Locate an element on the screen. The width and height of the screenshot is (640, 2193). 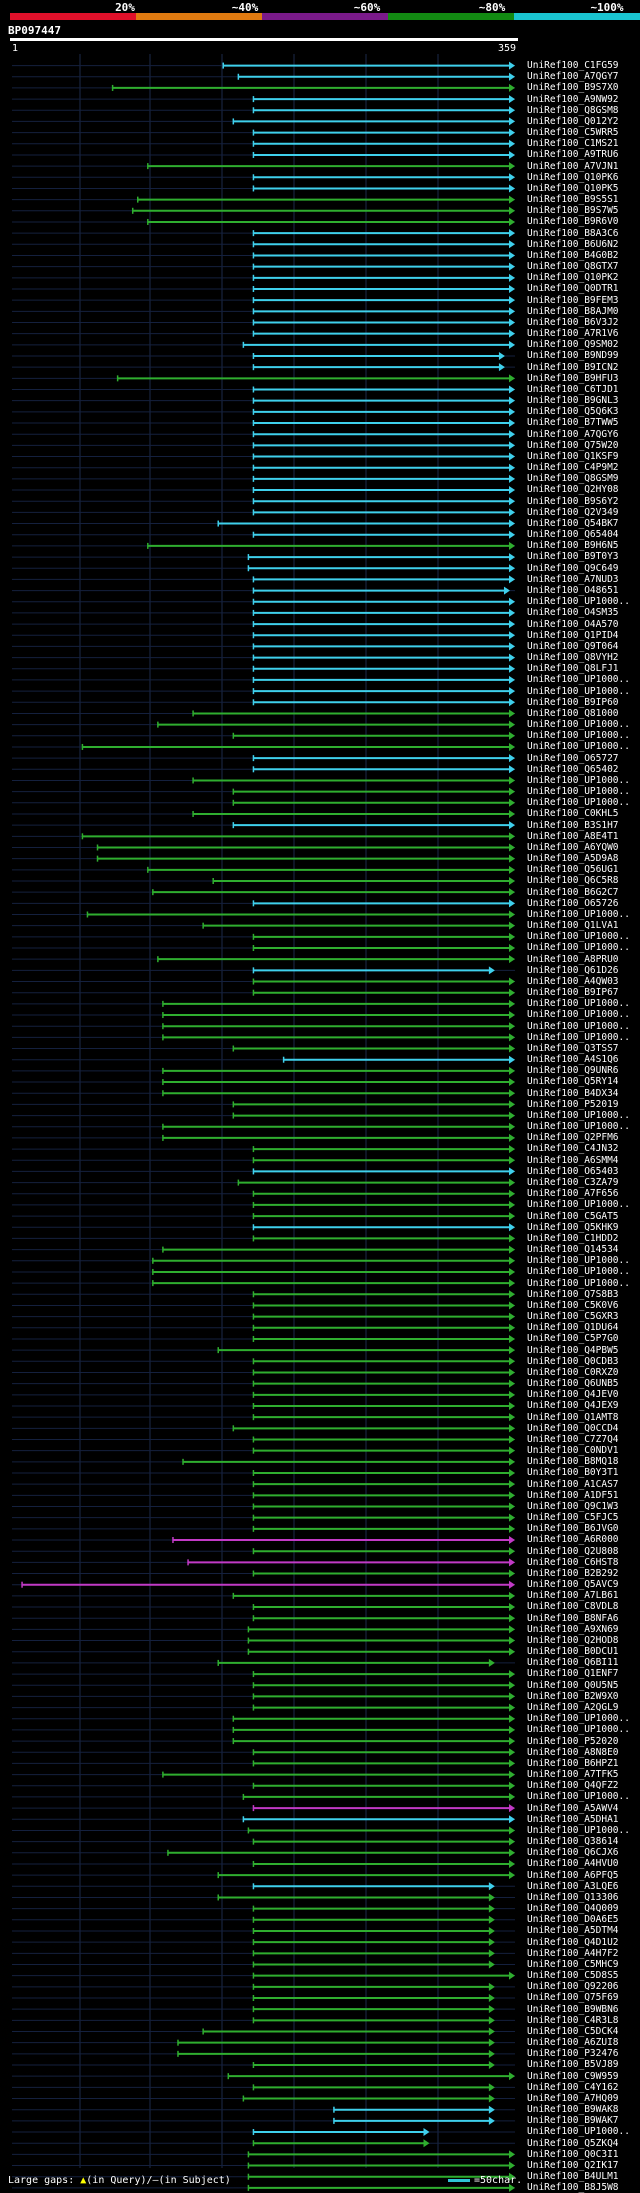
hit-label: UniRef100_C6HST8 is located at coordinates (573, 1562).